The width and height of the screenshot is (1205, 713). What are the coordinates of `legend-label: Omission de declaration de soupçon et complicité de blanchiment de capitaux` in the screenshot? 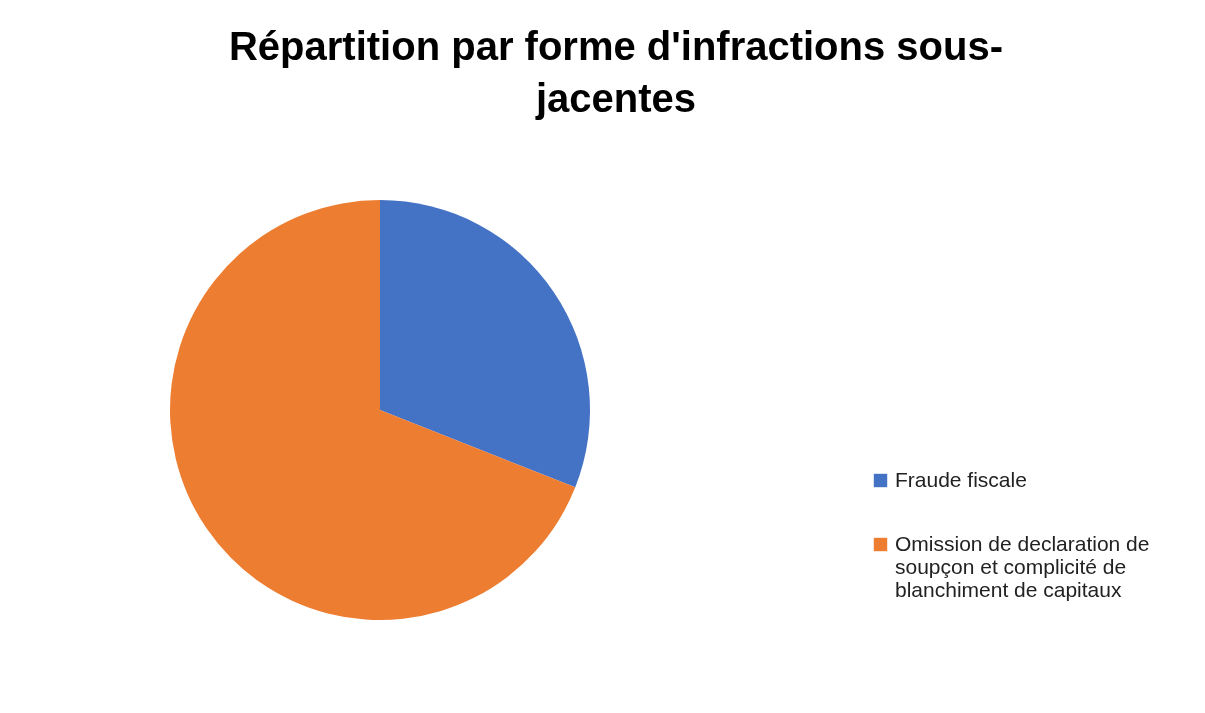 It's located at (1022, 566).